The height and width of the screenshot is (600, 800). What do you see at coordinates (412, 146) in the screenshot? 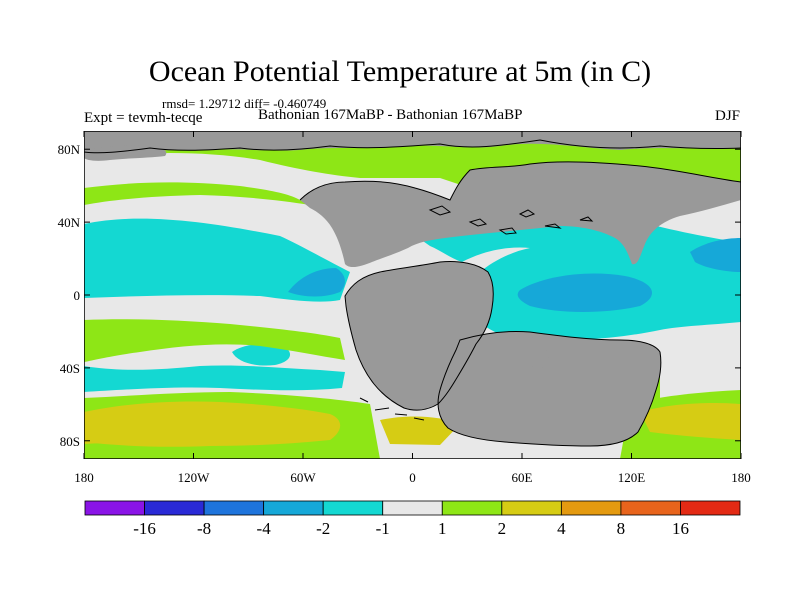
I see `coast-arctic` at bounding box center [412, 146].